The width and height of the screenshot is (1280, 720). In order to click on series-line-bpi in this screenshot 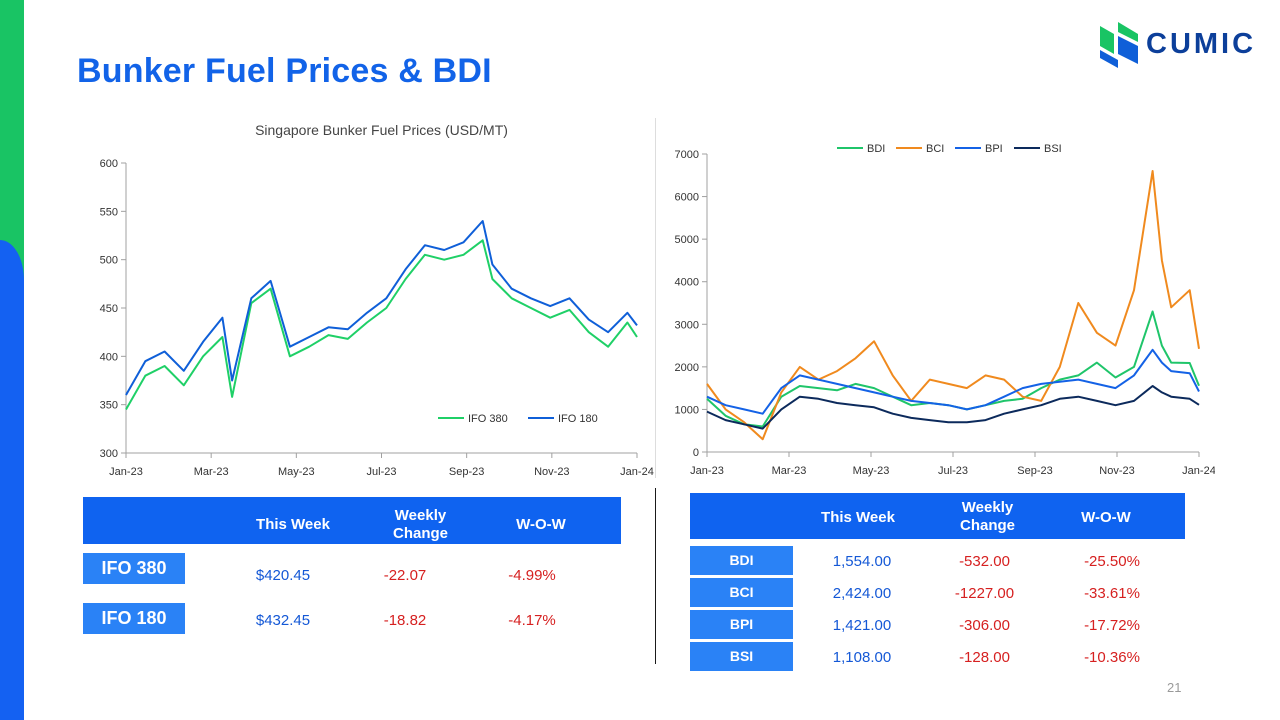, I will do `click(953, 381)`.